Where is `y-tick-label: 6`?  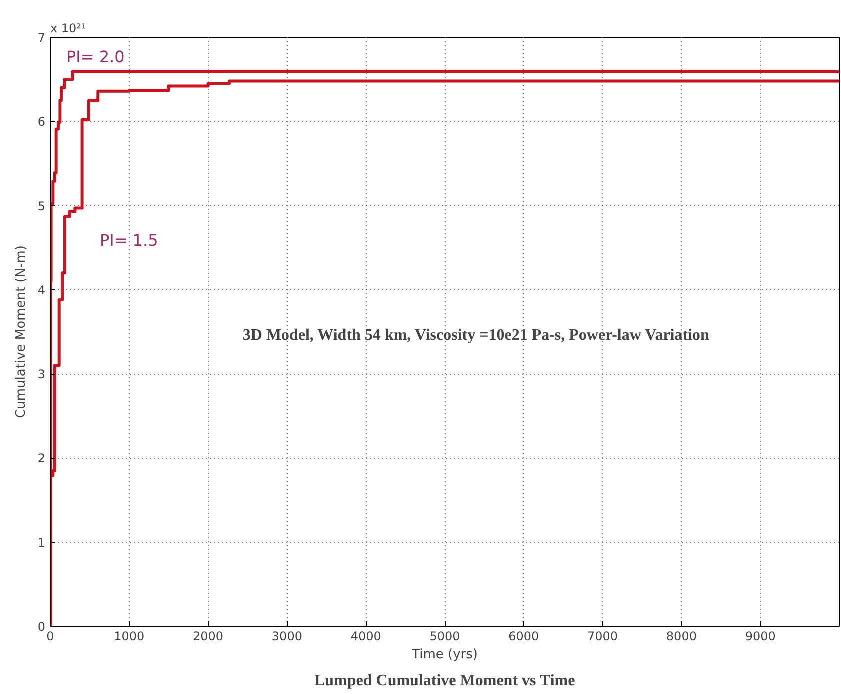
y-tick-label: 6 is located at coordinates (42, 122).